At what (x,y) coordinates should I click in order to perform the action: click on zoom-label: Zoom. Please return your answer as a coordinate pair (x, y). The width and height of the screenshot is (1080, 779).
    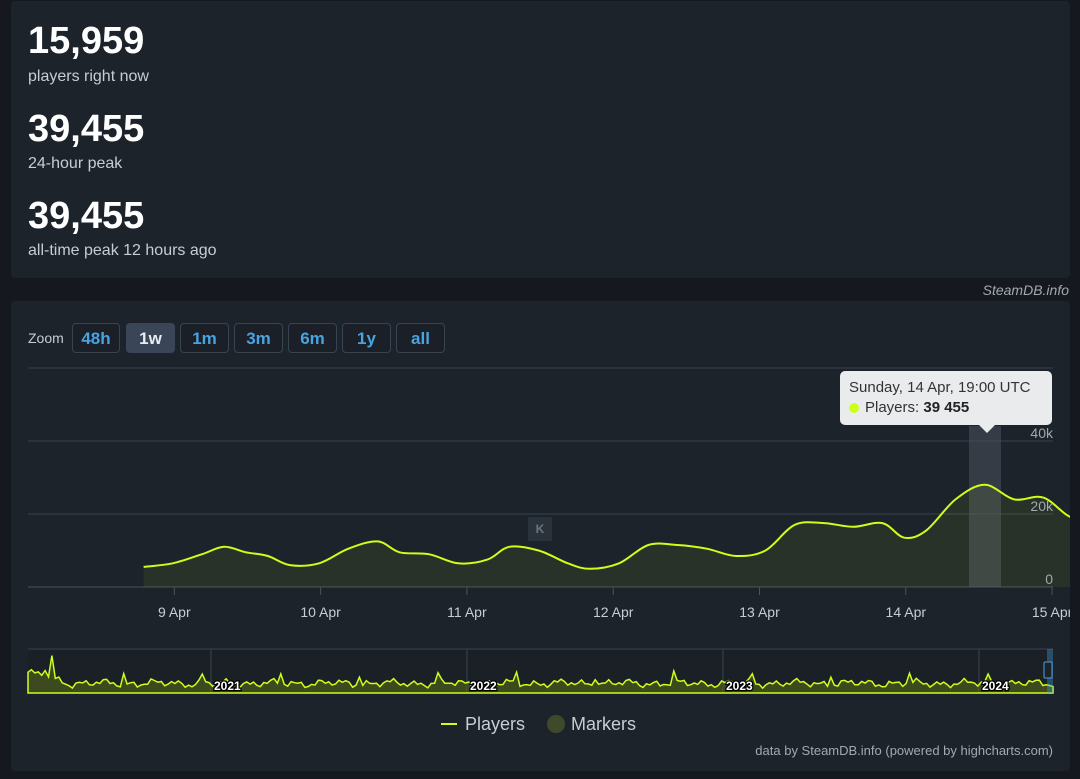
    Looking at the image, I should click on (46, 338).